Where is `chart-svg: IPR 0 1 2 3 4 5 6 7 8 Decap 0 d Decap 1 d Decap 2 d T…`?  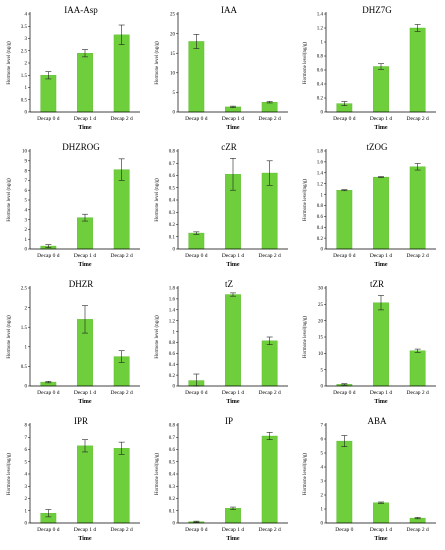 chart-svg: IPR 0 1 2 3 4 5 6 7 8 Decap 0 d Decap 1 d Decap 2 d T… is located at coordinates (73, 479).